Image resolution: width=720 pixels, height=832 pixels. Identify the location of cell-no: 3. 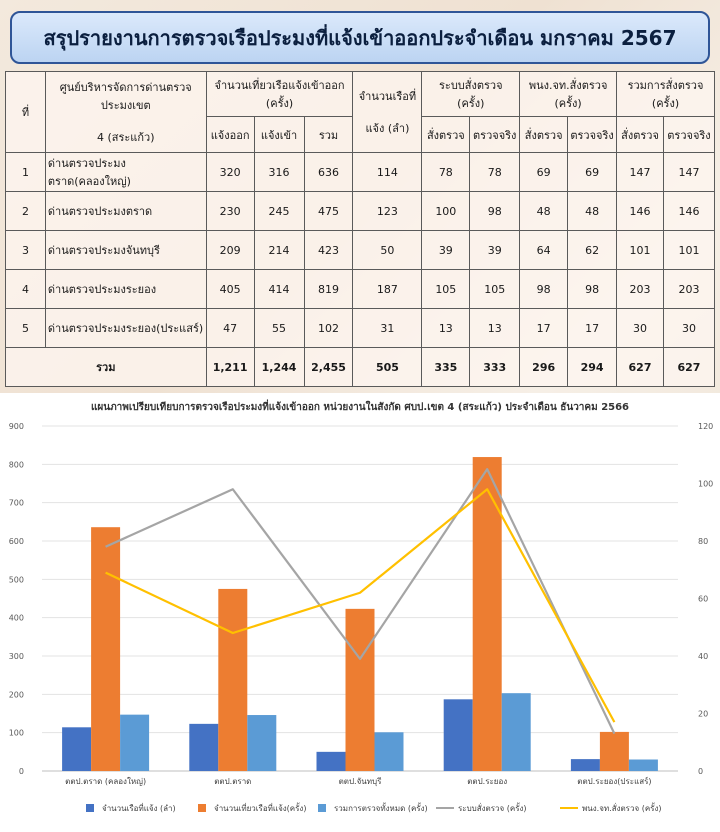
(25, 250).